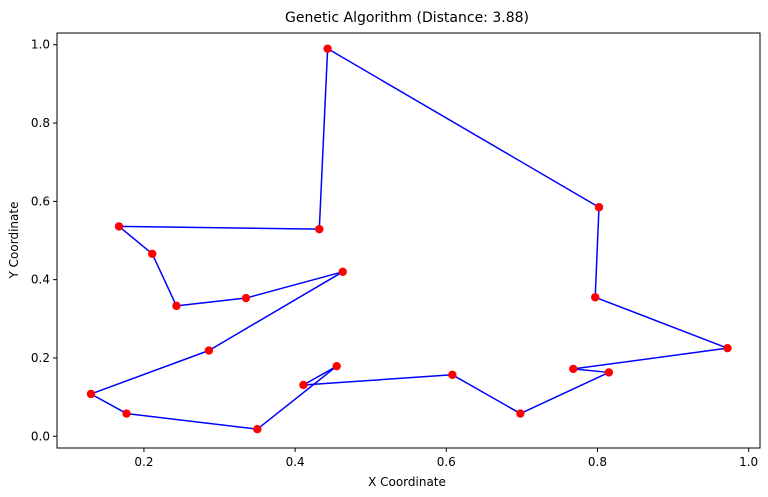 The height and width of the screenshot is (497, 768). Describe the element at coordinates (407, 18) in the screenshot. I see `chart-title: Genetic Algorithm (Distance: 3.88)` at that location.